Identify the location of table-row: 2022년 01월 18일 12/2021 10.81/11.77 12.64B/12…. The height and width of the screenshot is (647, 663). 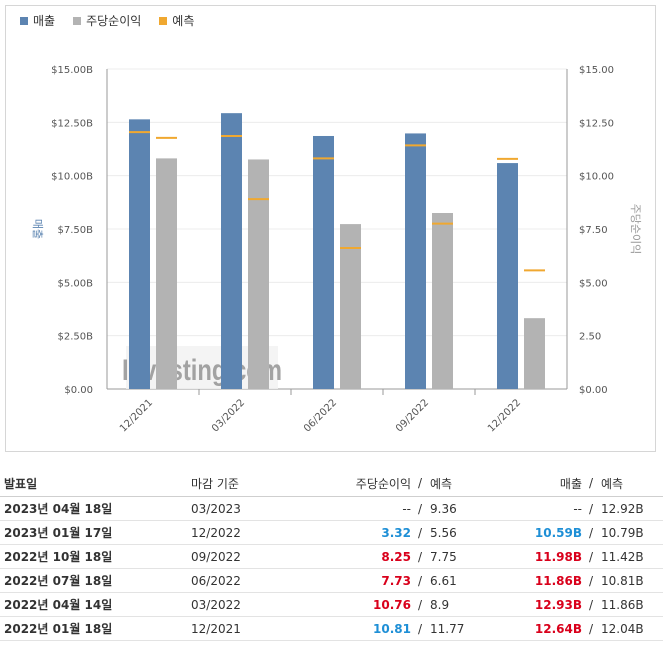
(331, 628).